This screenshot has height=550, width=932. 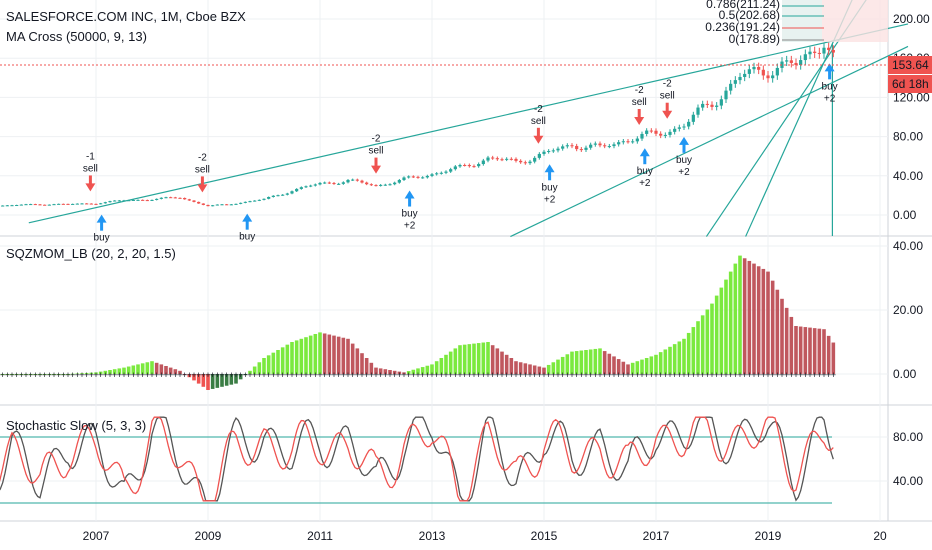 I want to click on fib-label-0236: 0.236(191.24), so click(x=742, y=27).